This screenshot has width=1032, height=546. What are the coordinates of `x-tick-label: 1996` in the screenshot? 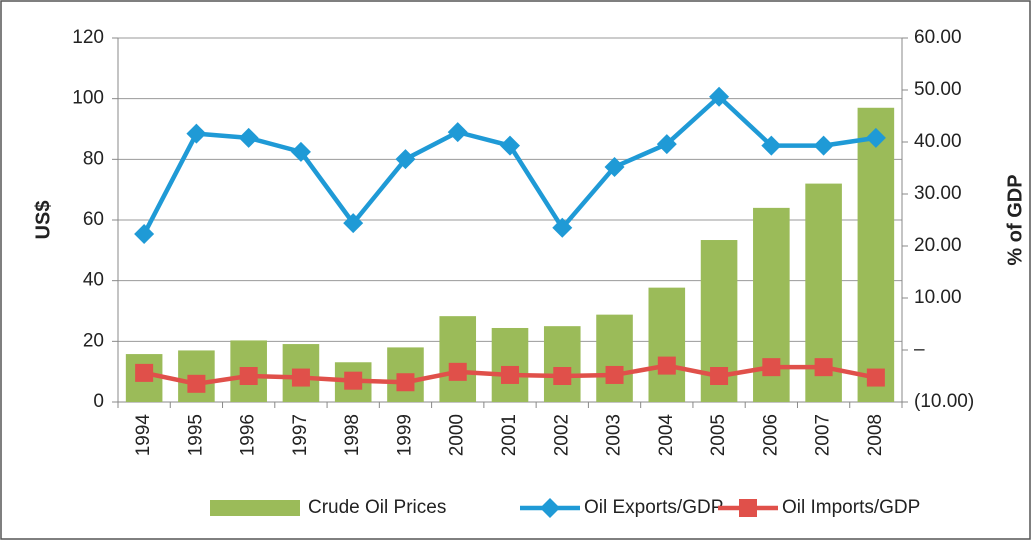 It's located at (248, 435).